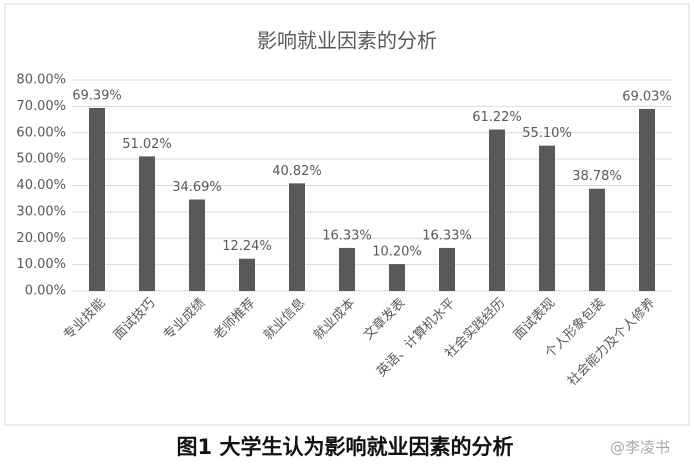 Image resolution: width=694 pixels, height=475 pixels. What do you see at coordinates (247, 246) in the screenshot?
I see `value-label: 12.24%` at bounding box center [247, 246].